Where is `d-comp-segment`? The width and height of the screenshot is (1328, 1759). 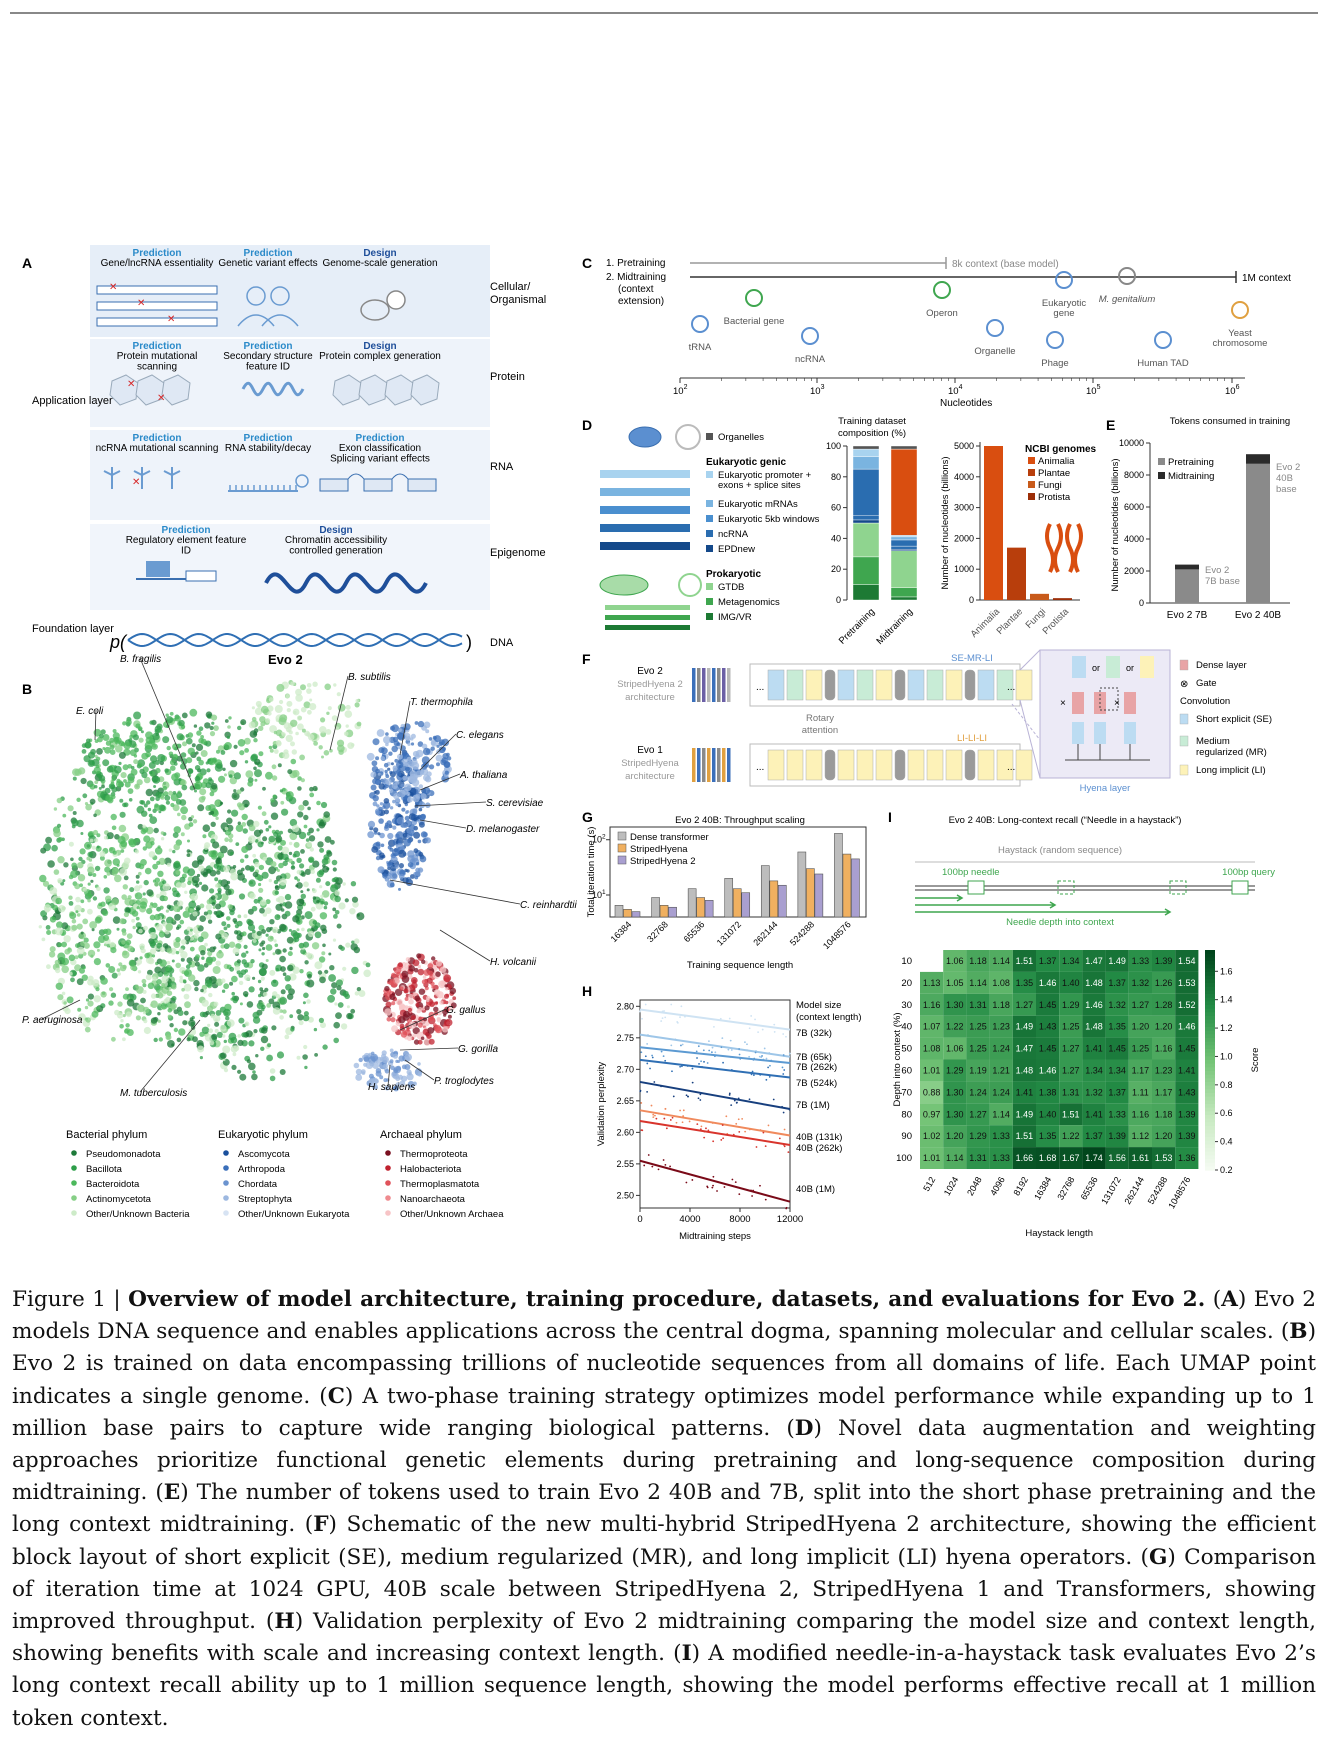 d-comp-segment is located at coordinates (866, 452).